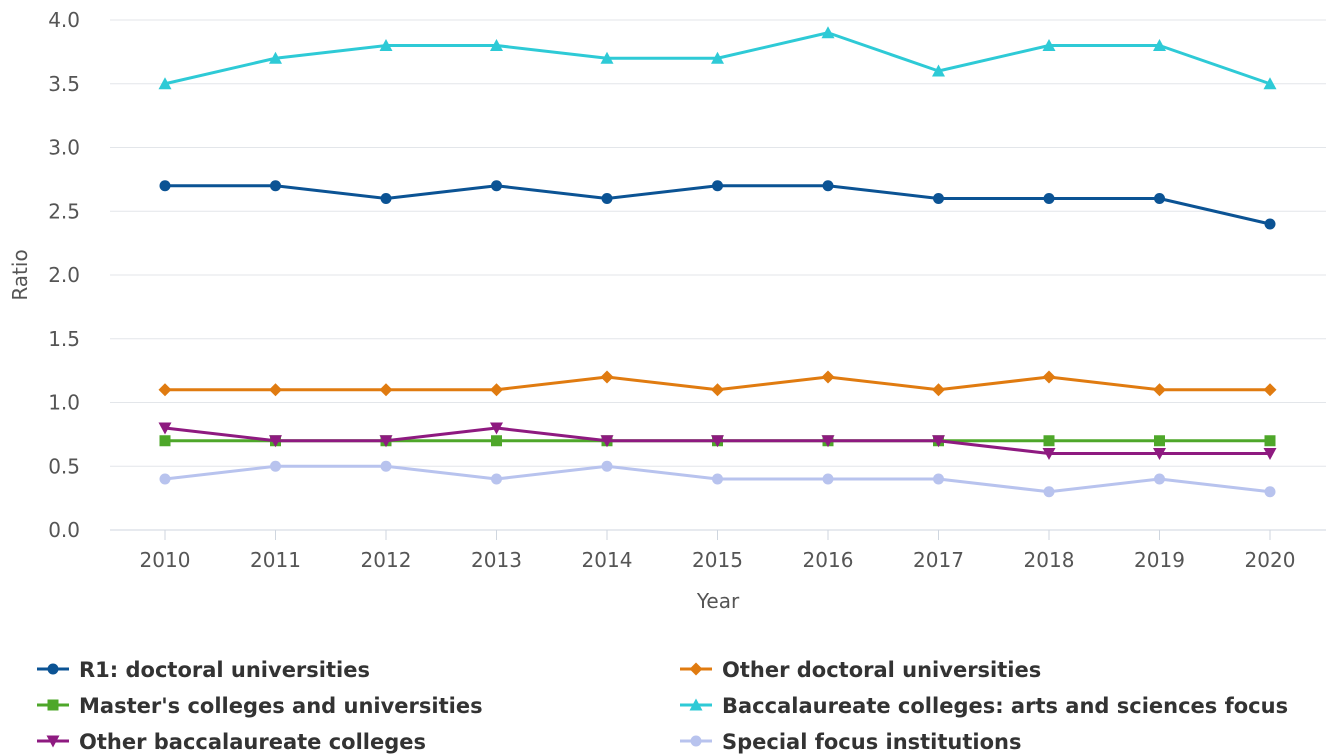 The height and width of the screenshot is (754, 1326). Describe the element at coordinates (20, 274) in the screenshot. I see `y-axis-title: Ratio` at that location.